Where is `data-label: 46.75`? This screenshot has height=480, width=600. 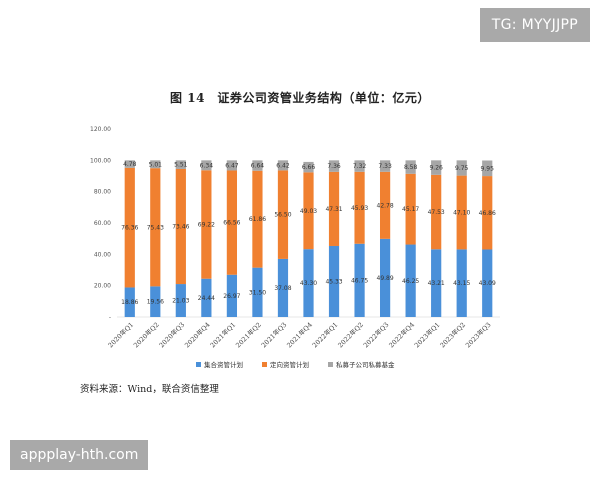 data-label: 46.75 is located at coordinates (359, 280).